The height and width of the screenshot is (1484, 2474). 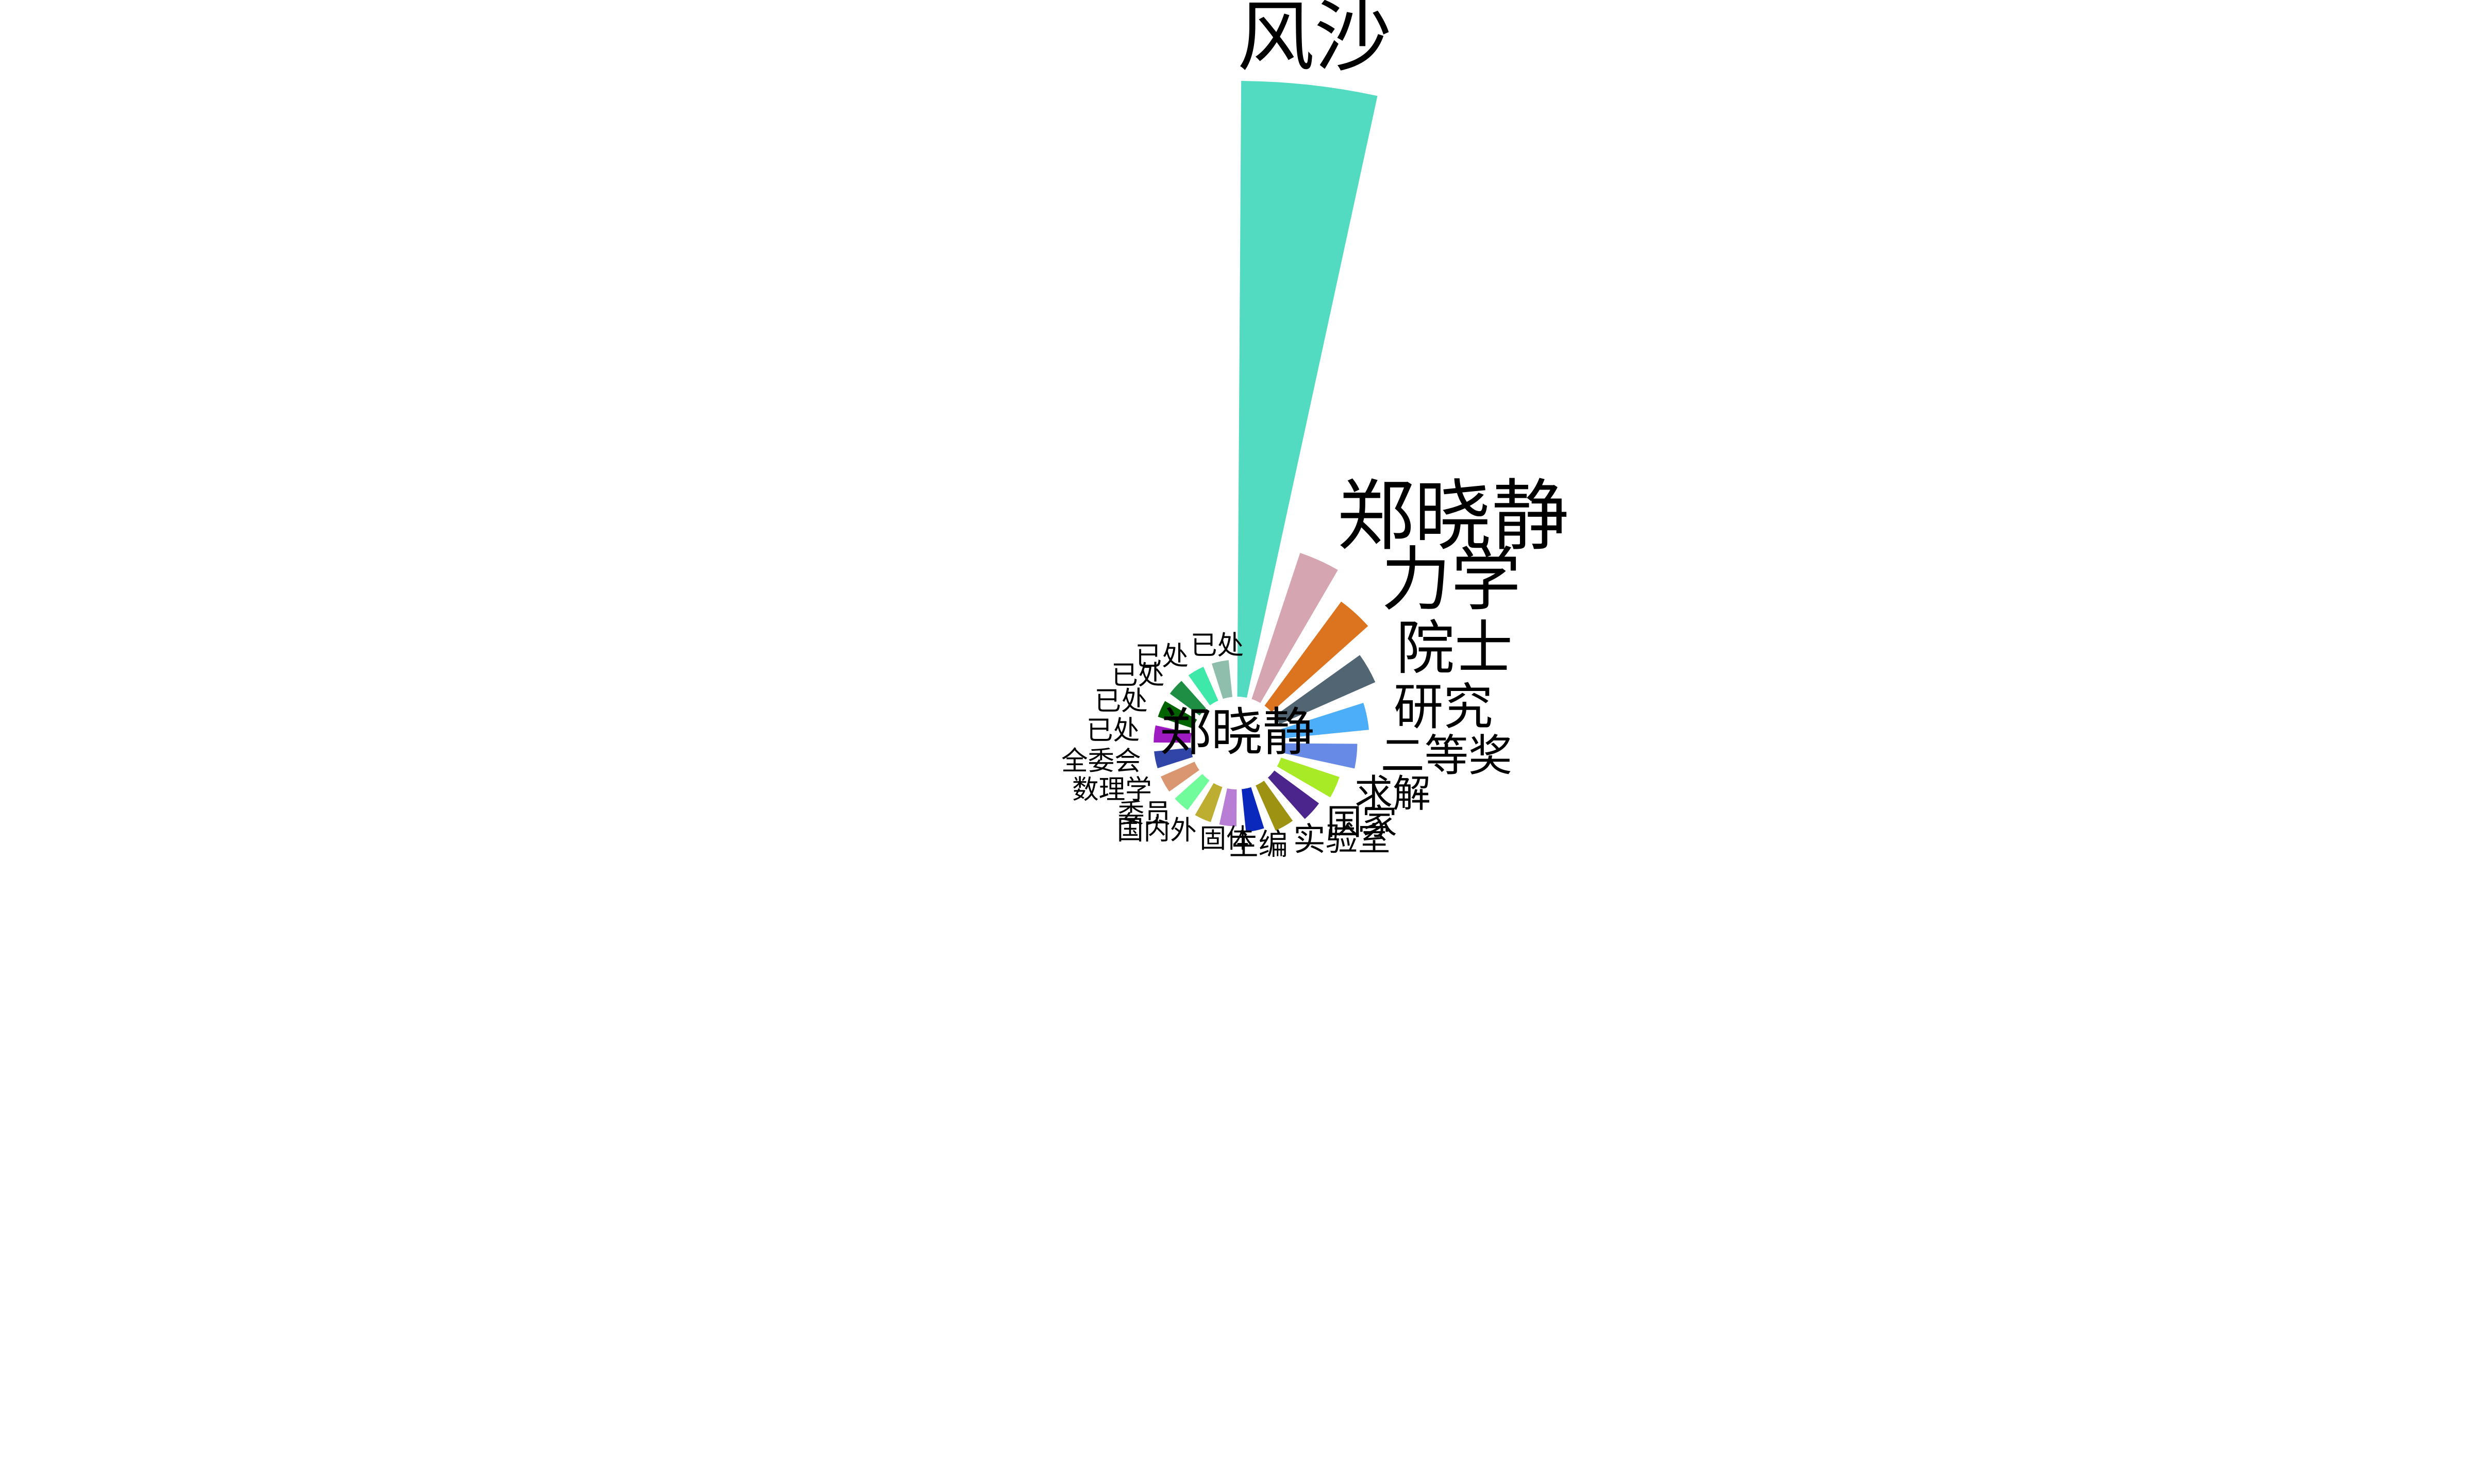 I want to click on bar-label-16: 已处, so click(x=1121, y=701).